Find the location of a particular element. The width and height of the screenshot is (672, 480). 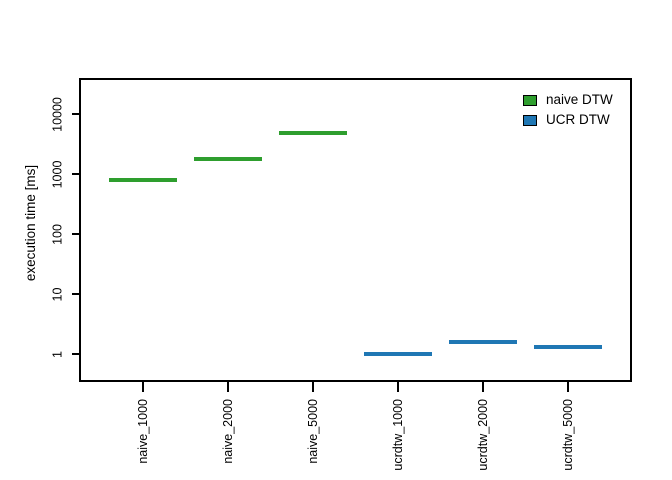

y-tick-label: 1000 is located at coordinates (57, 174).